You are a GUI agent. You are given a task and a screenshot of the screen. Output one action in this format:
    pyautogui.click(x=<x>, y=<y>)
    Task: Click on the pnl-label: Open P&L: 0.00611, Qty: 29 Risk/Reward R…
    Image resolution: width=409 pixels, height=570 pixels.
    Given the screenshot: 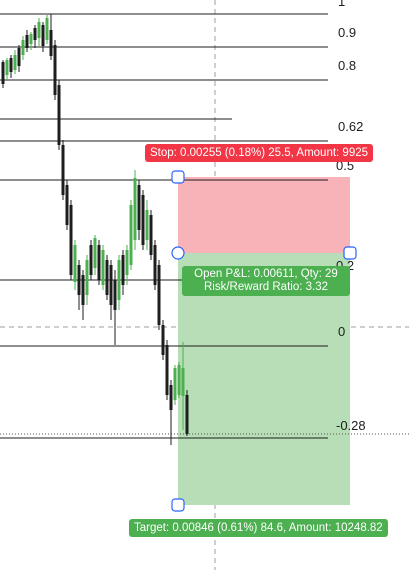 What is the action you would take?
    pyautogui.click(x=266, y=281)
    